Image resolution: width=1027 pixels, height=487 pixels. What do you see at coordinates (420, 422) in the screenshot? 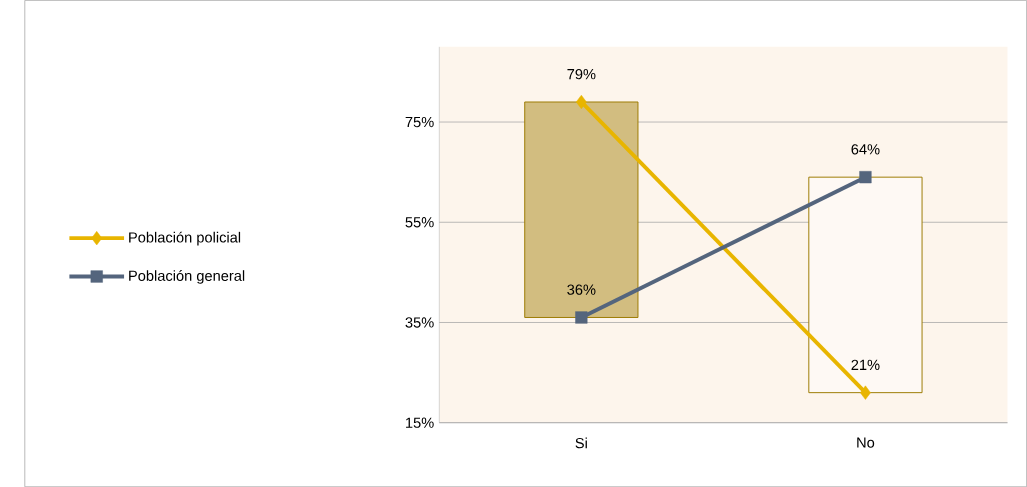
I see `y-tick-label: 15%` at bounding box center [420, 422].